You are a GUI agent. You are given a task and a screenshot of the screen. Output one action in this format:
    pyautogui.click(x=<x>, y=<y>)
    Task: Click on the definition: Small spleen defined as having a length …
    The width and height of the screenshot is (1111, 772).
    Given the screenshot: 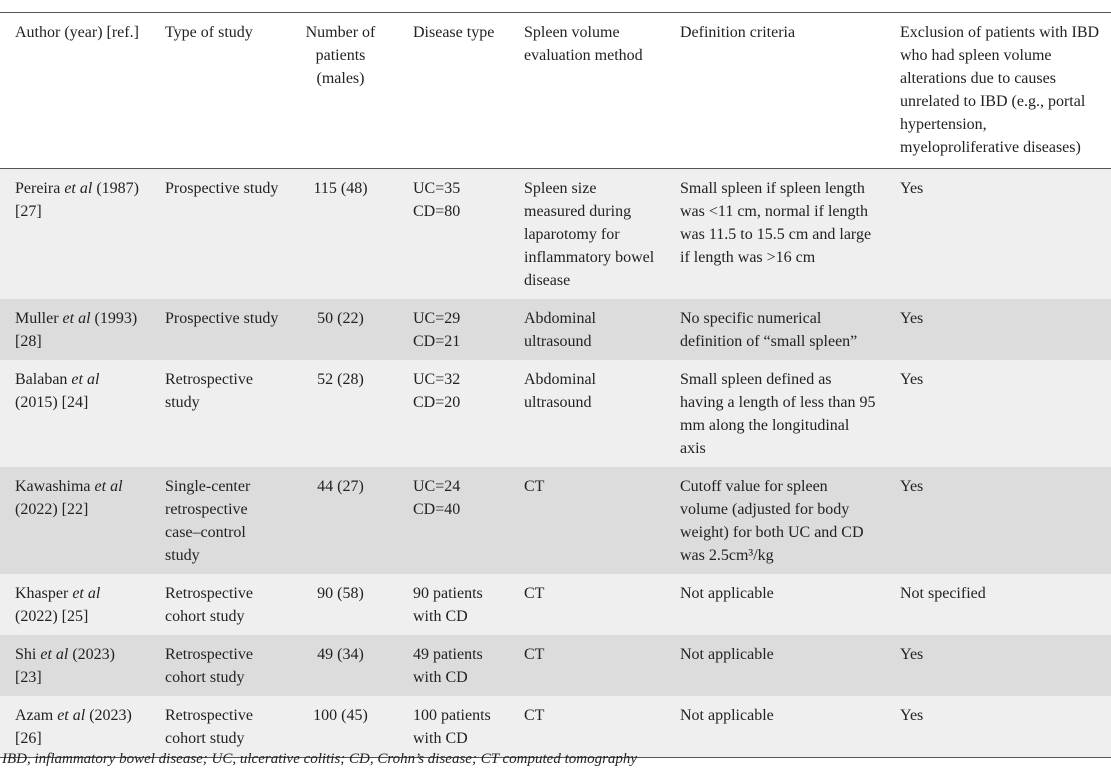 What is the action you would take?
    pyautogui.click(x=778, y=414)
    